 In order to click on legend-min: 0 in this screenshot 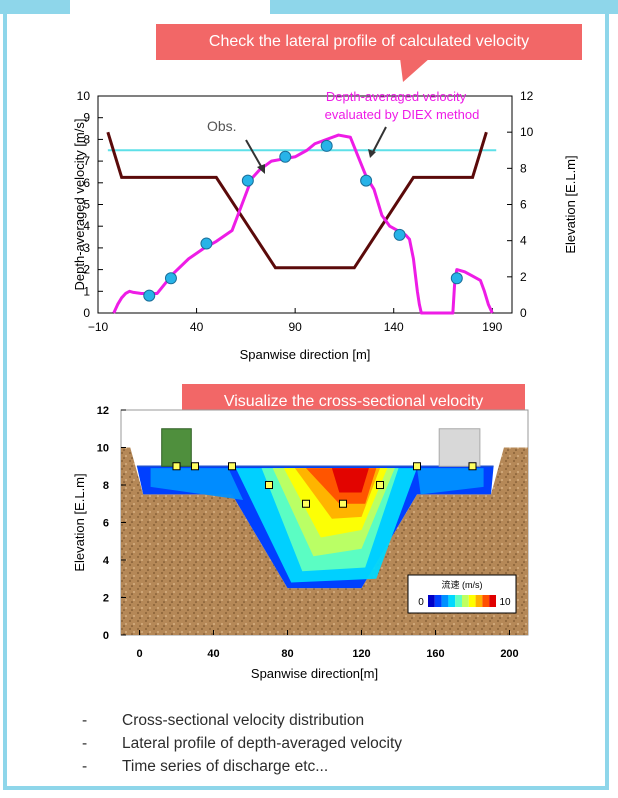, I will do `click(421, 602)`.